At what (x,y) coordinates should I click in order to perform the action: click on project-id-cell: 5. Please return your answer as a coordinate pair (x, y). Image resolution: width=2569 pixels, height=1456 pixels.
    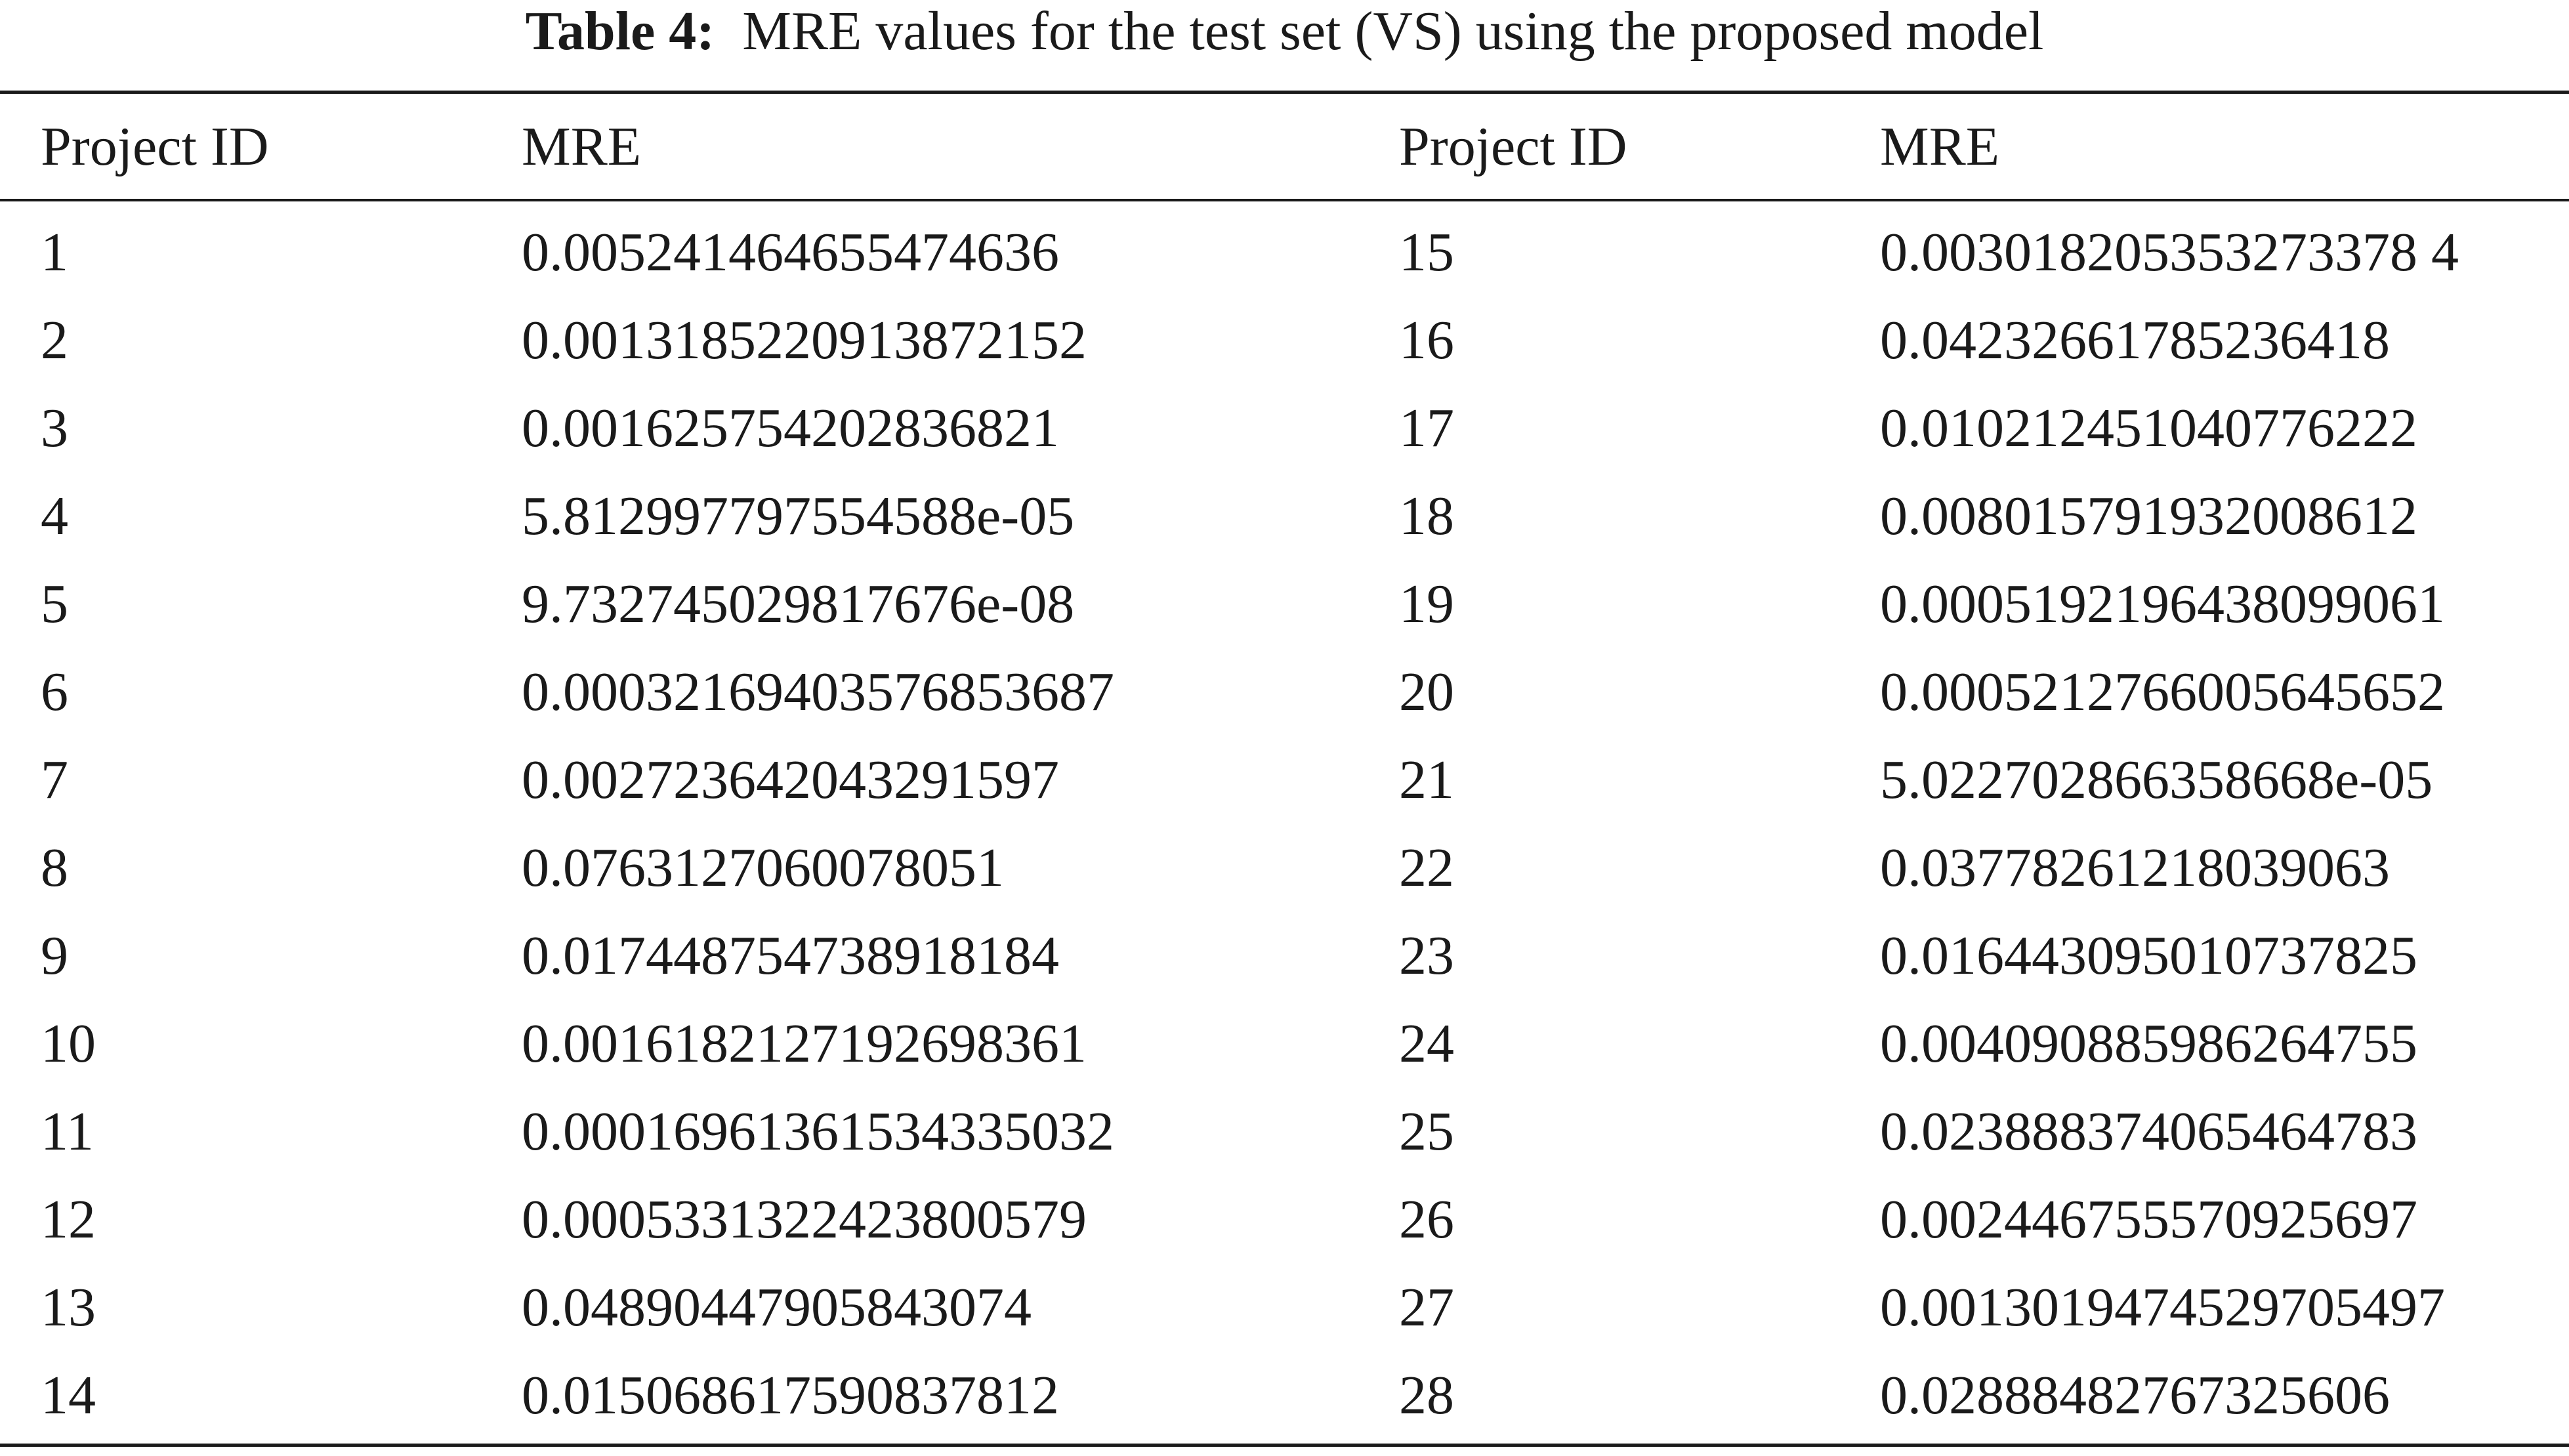
    Looking at the image, I should click on (54, 603).